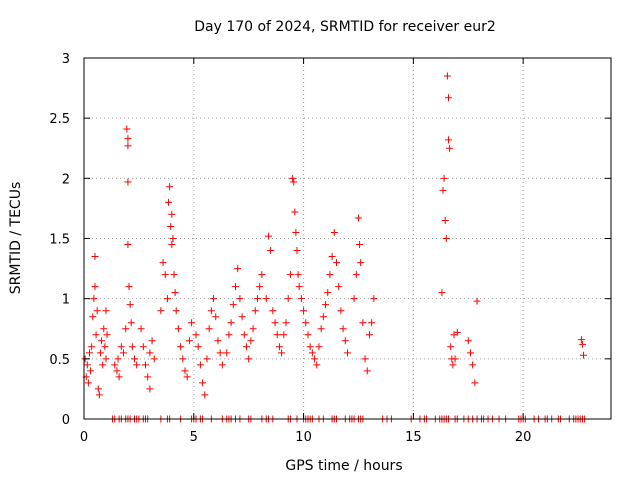 The image size is (640, 480). What do you see at coordinates (66, 179) in the screenshot?
I see `y-tick-label: 2` at bounding box center [66, 179].